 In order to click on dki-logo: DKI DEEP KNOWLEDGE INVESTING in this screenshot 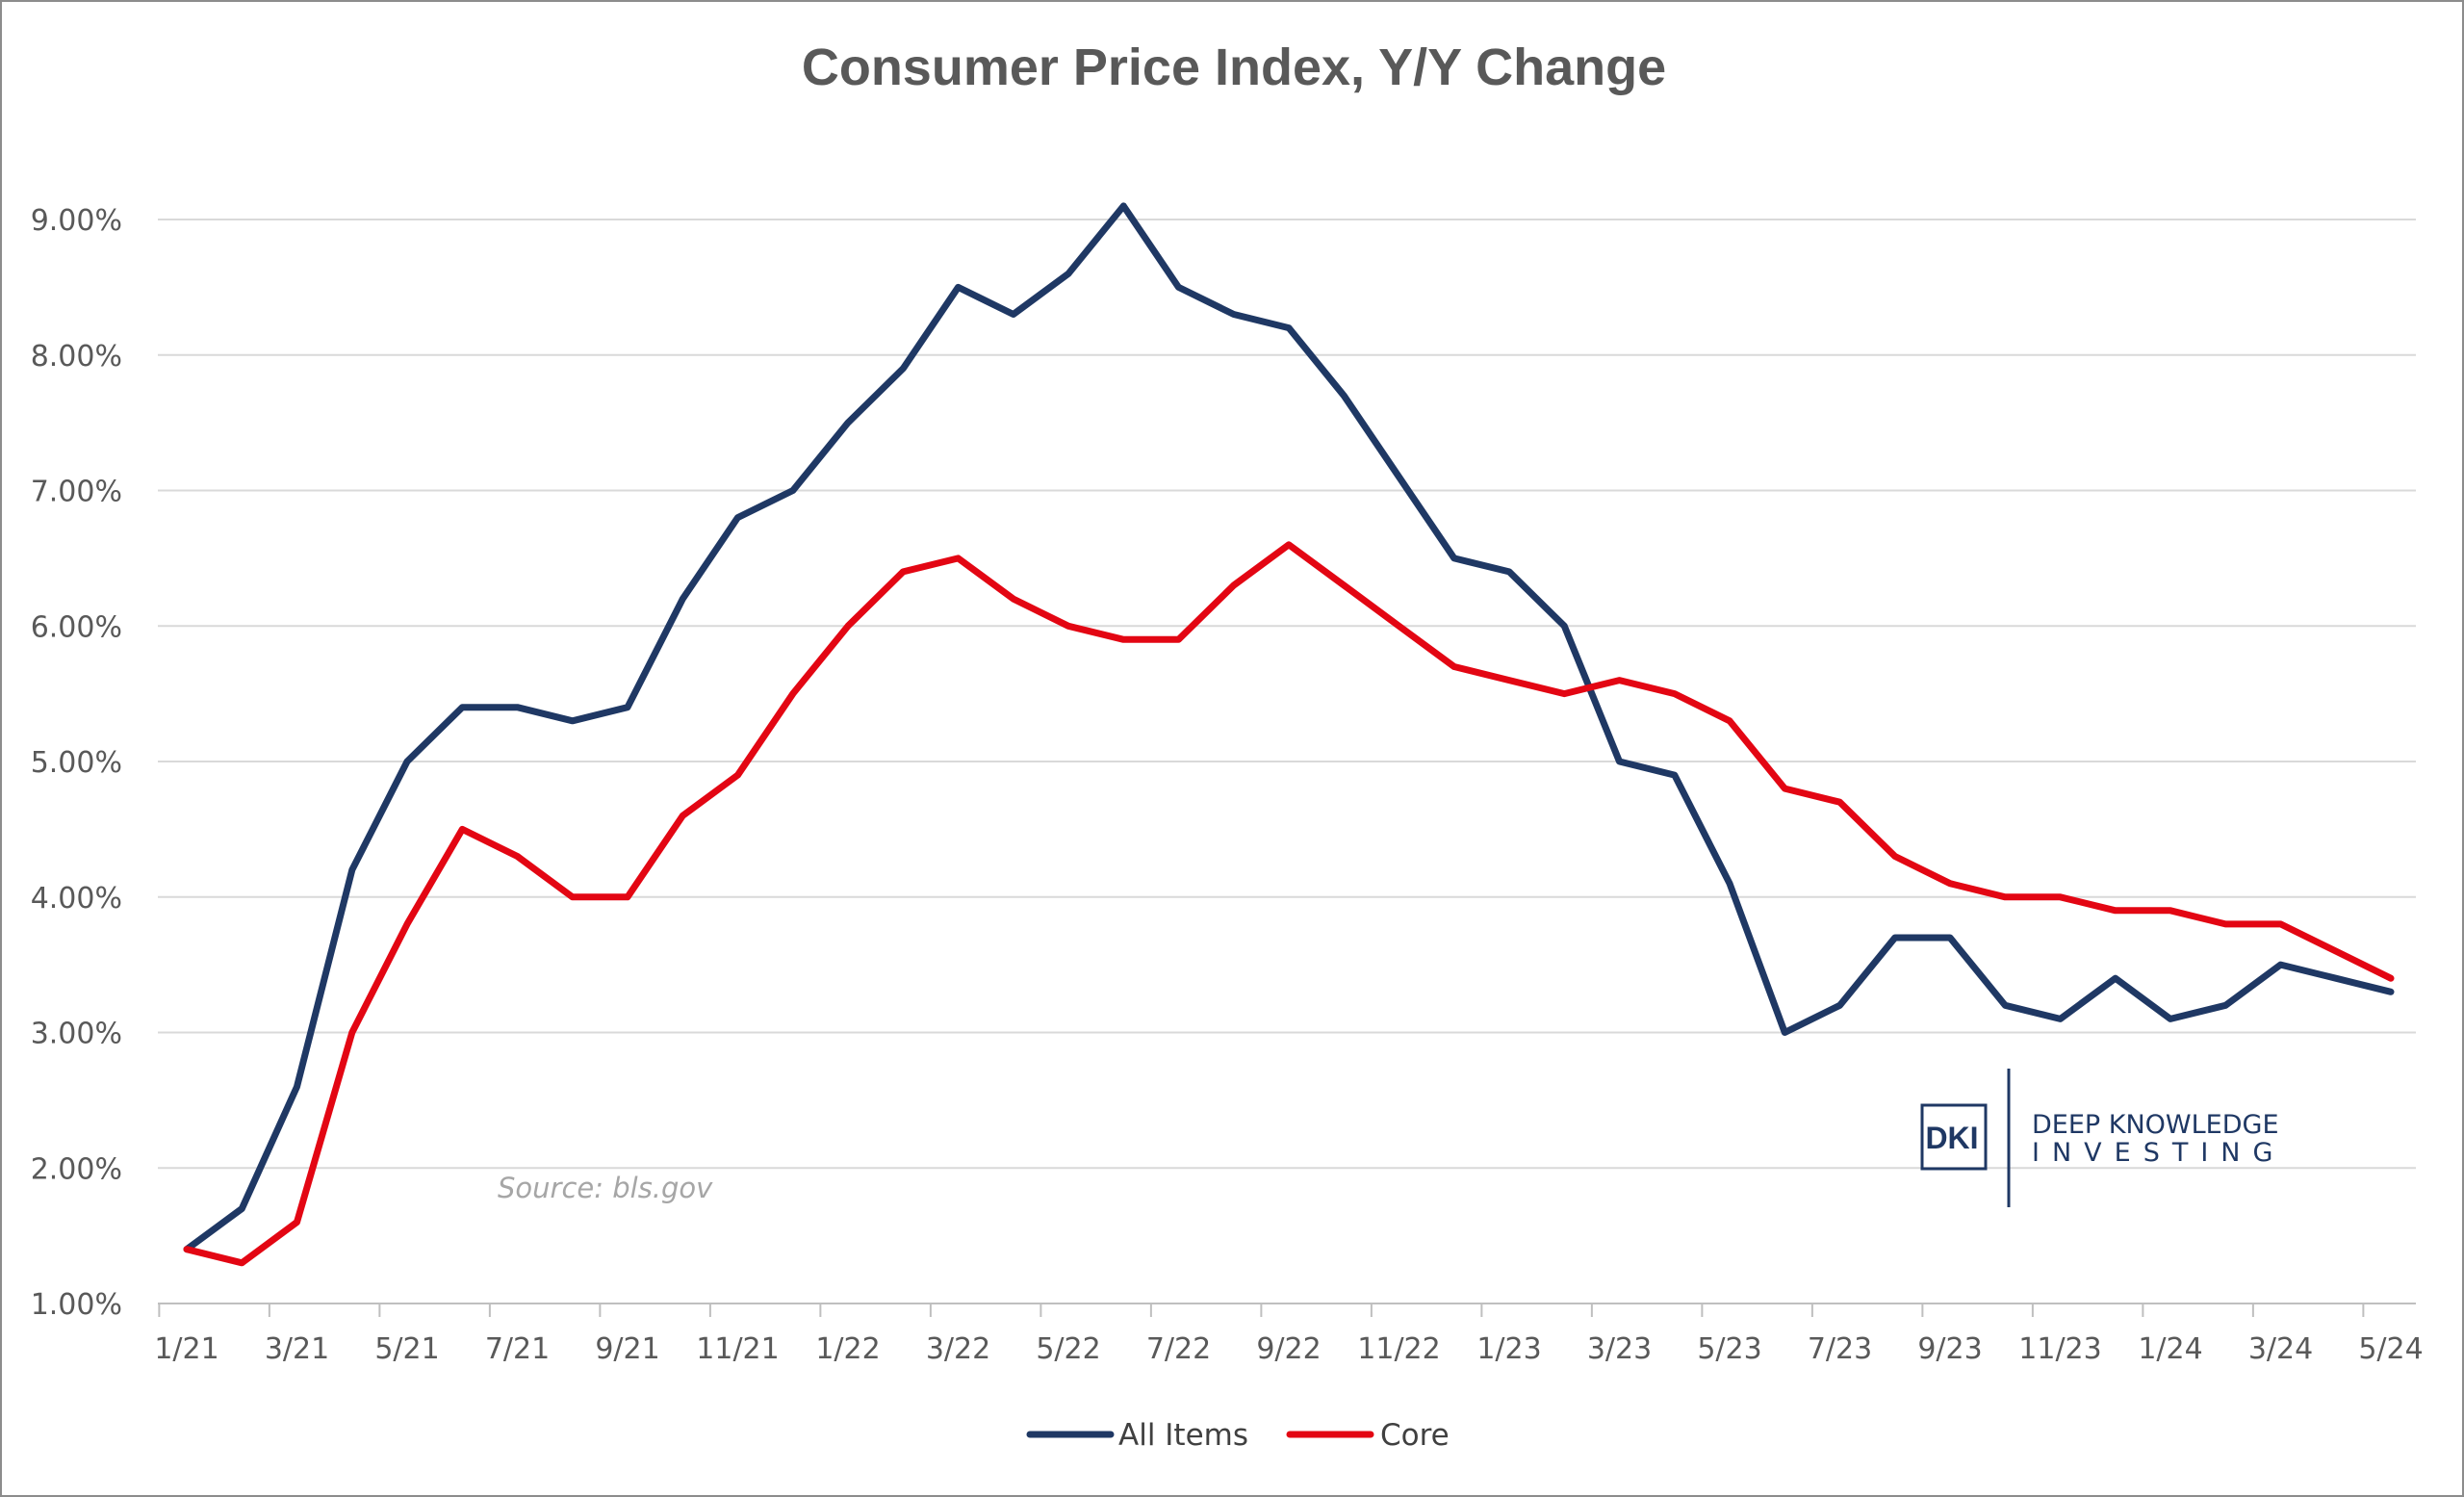, I will do `click(2102, 1138)`.